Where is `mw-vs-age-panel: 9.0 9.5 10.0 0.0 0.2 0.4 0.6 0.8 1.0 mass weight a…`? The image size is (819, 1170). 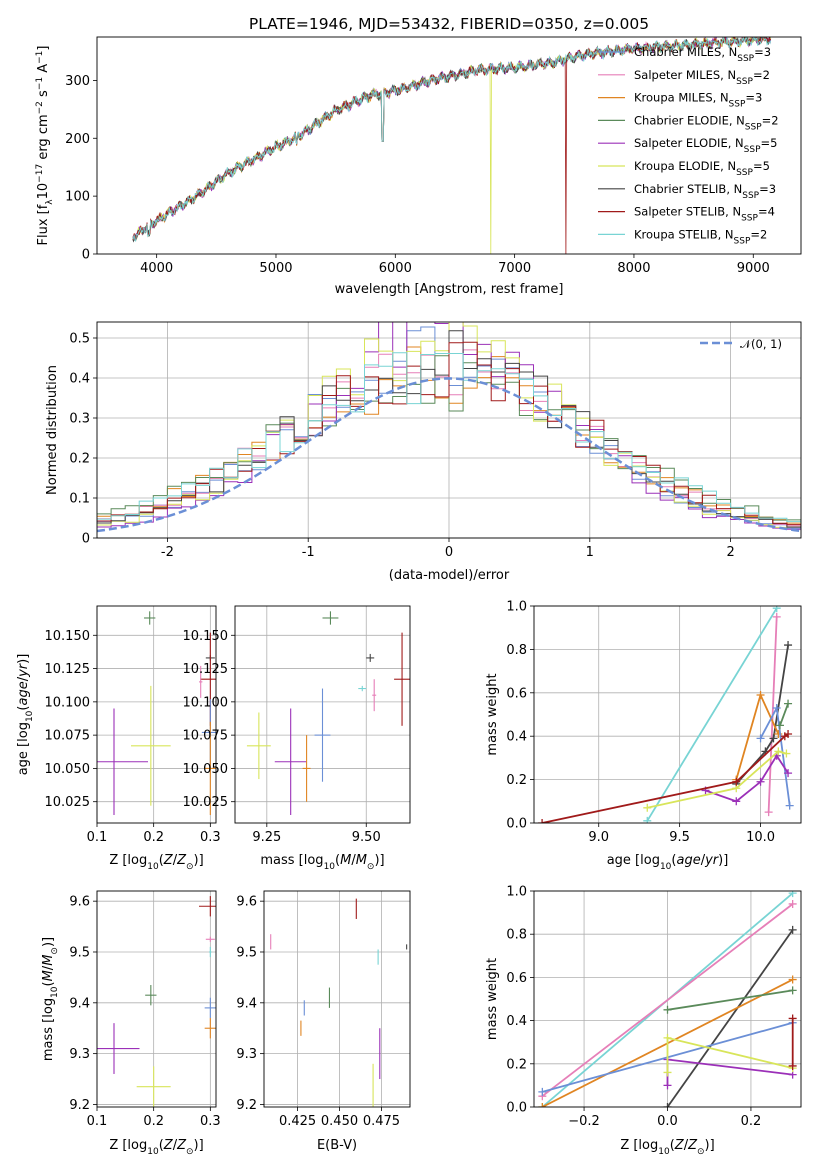 mw-vs-age-panel: 9.0 9.5 10.0 0.0 0.2 0.4 0.6 0.8 1.0 mass weight a… is located at coordinates (643, 736).